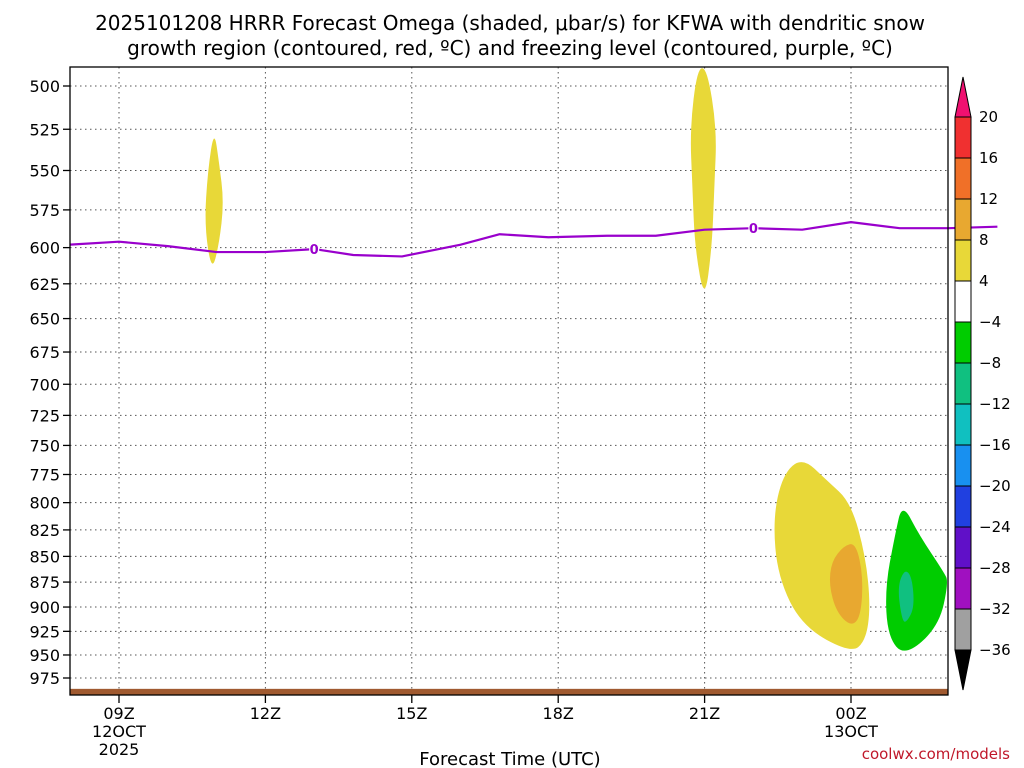  I want to click on colorbar-label: −12, so click(995, 404).